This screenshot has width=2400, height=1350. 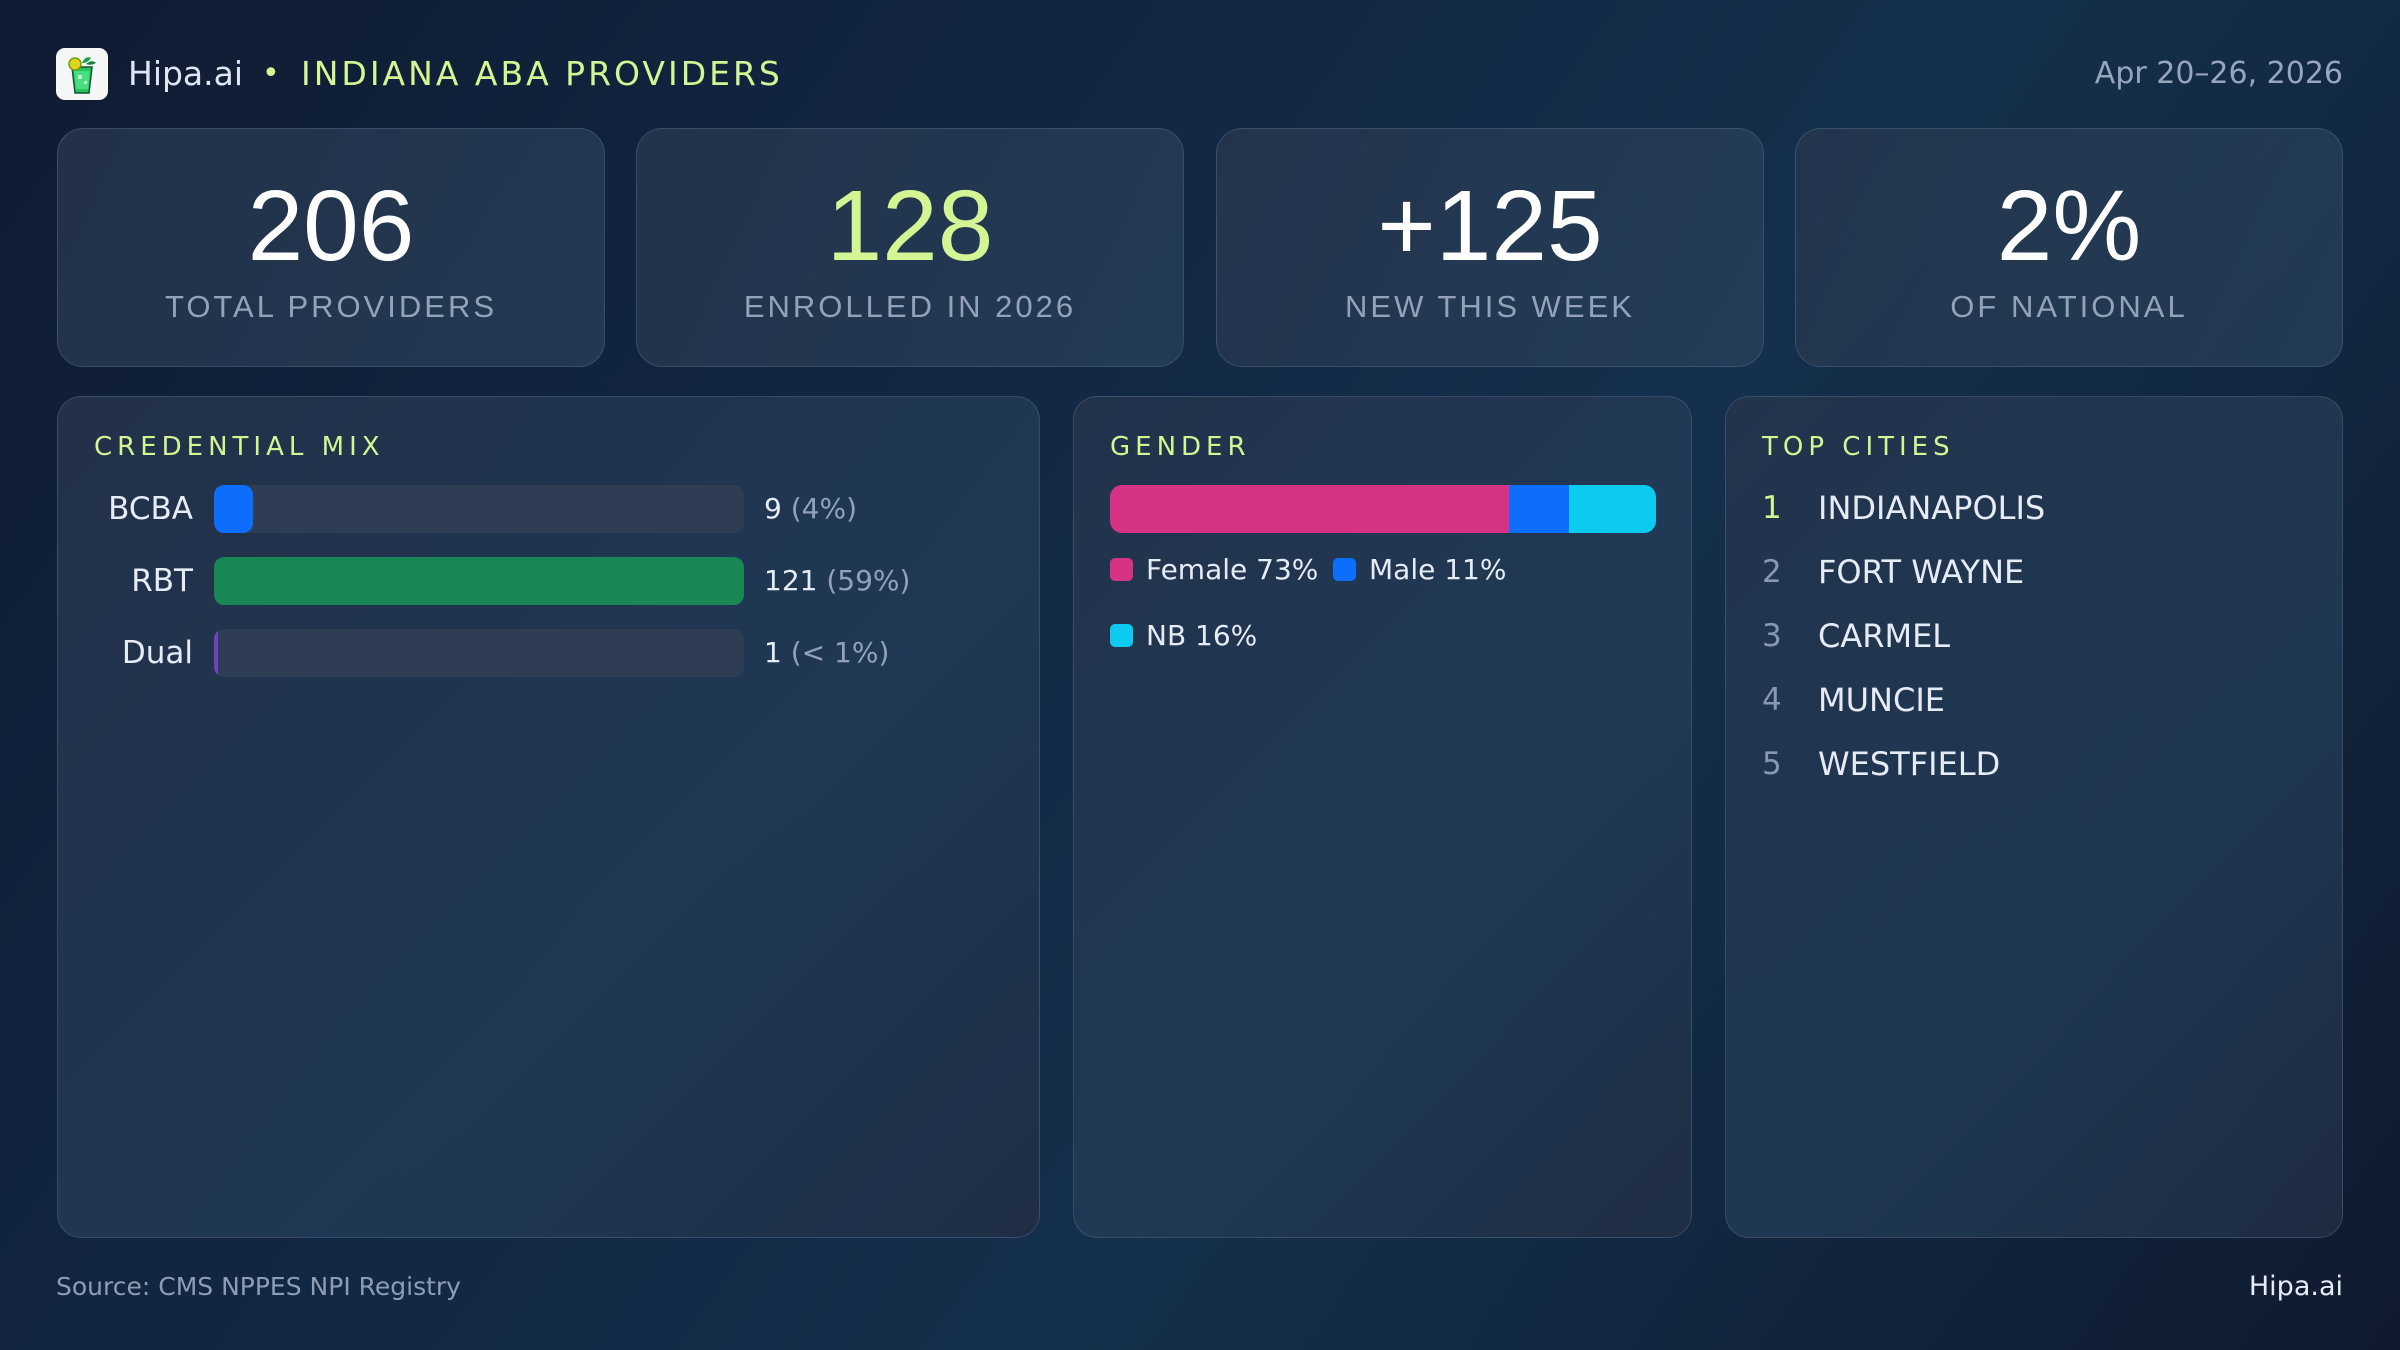 What do you see at coordinates (1772, 636) in the screenshot?
I see `city-rank: 3` at bounding box center [1772, 636].